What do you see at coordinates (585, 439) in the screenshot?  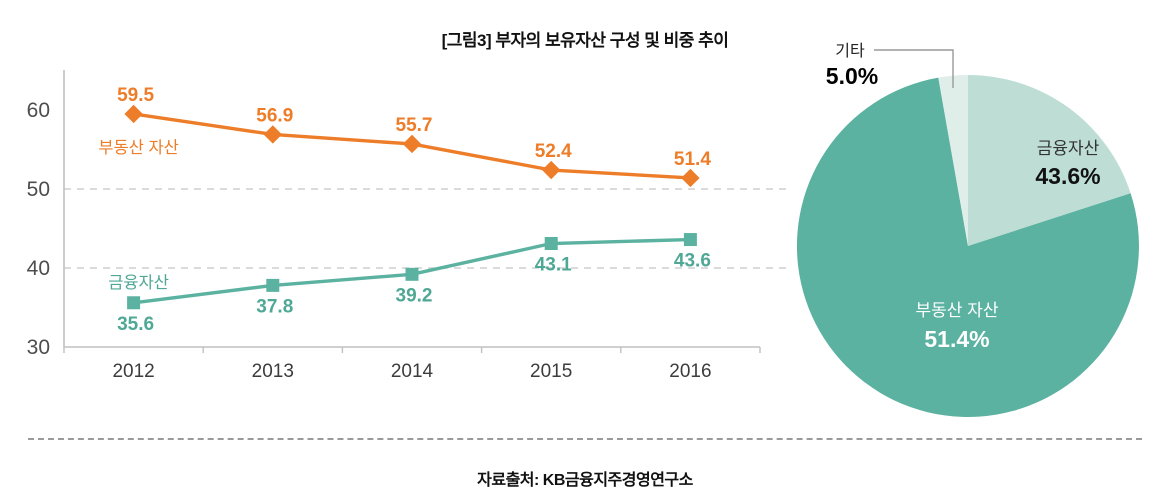 I see `divider-dashed-line` at bounding box center [585, 439].